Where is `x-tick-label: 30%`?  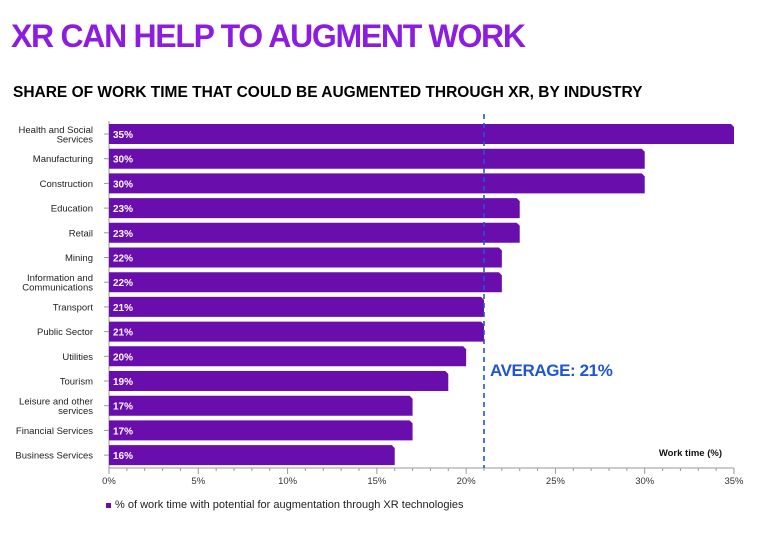 x-tick-label: 30% is located at coordinates (645, 481).